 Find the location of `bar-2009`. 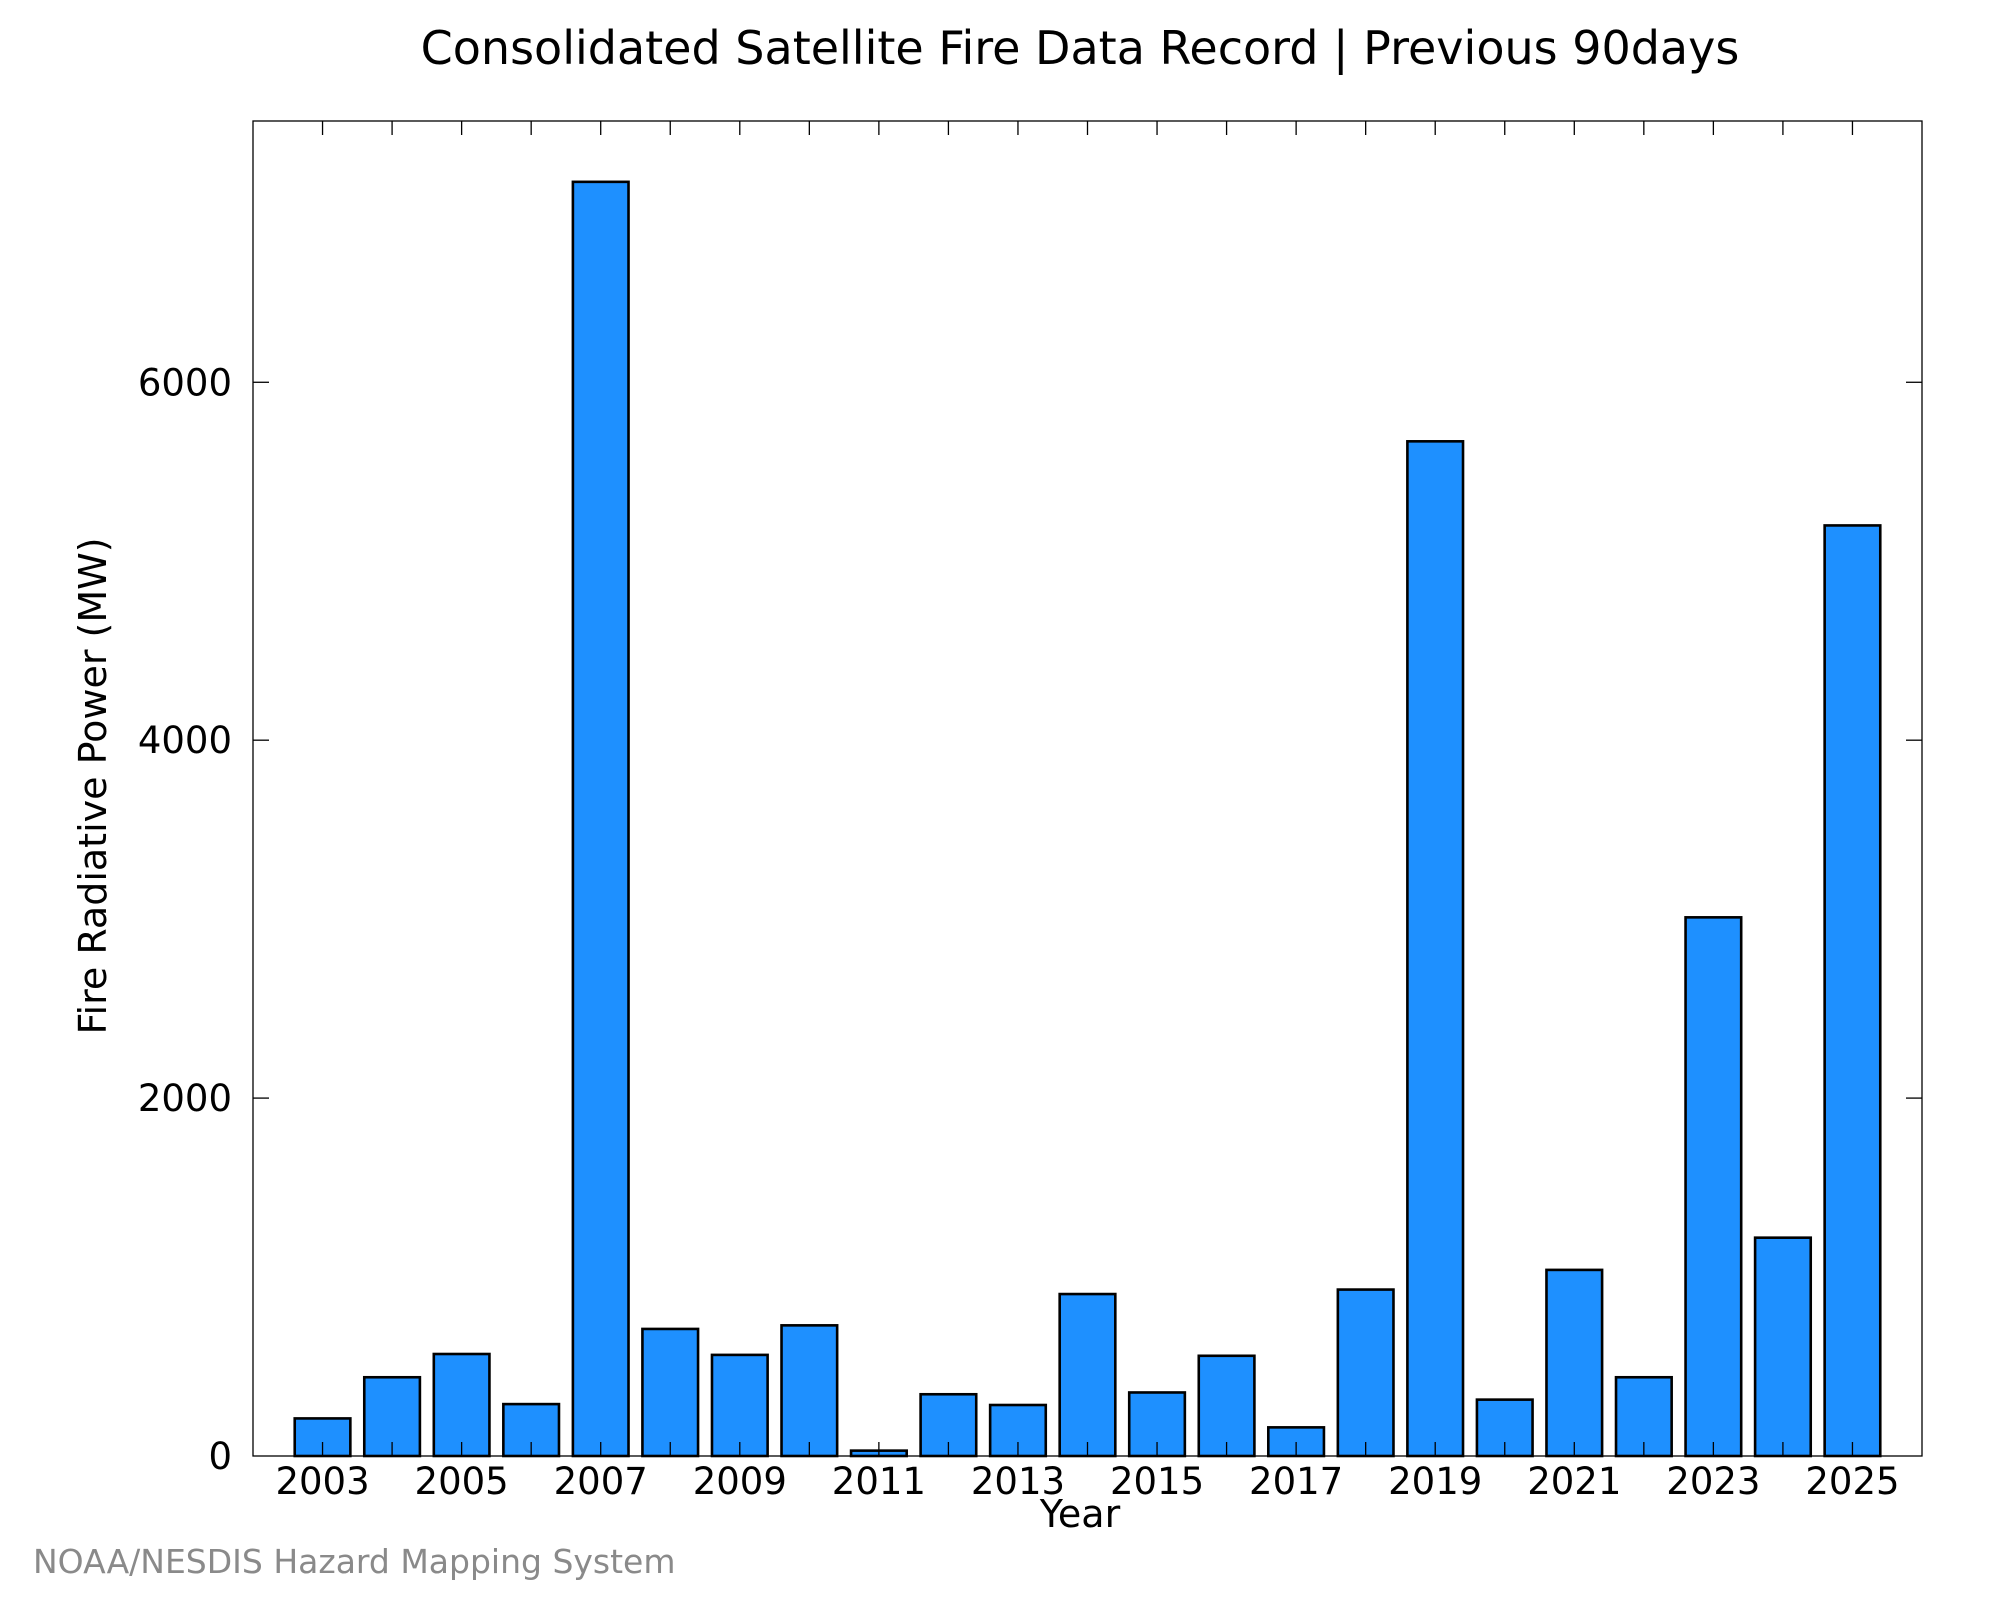

bar-2009 is located at coordinates (739, 1405).